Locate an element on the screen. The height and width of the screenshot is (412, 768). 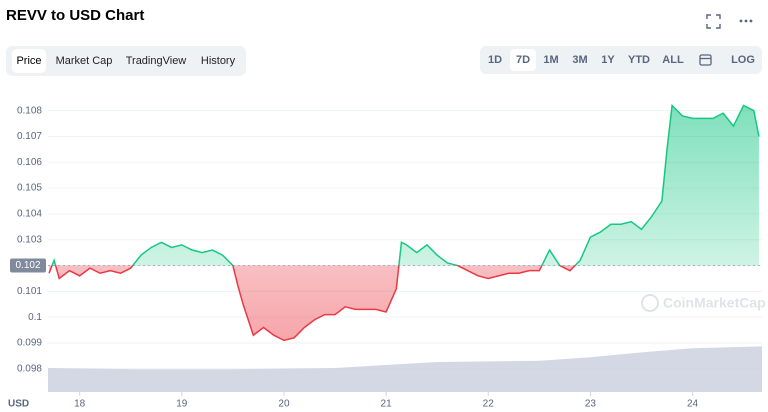
range-button: 3M is located at coordinates (579, 60).